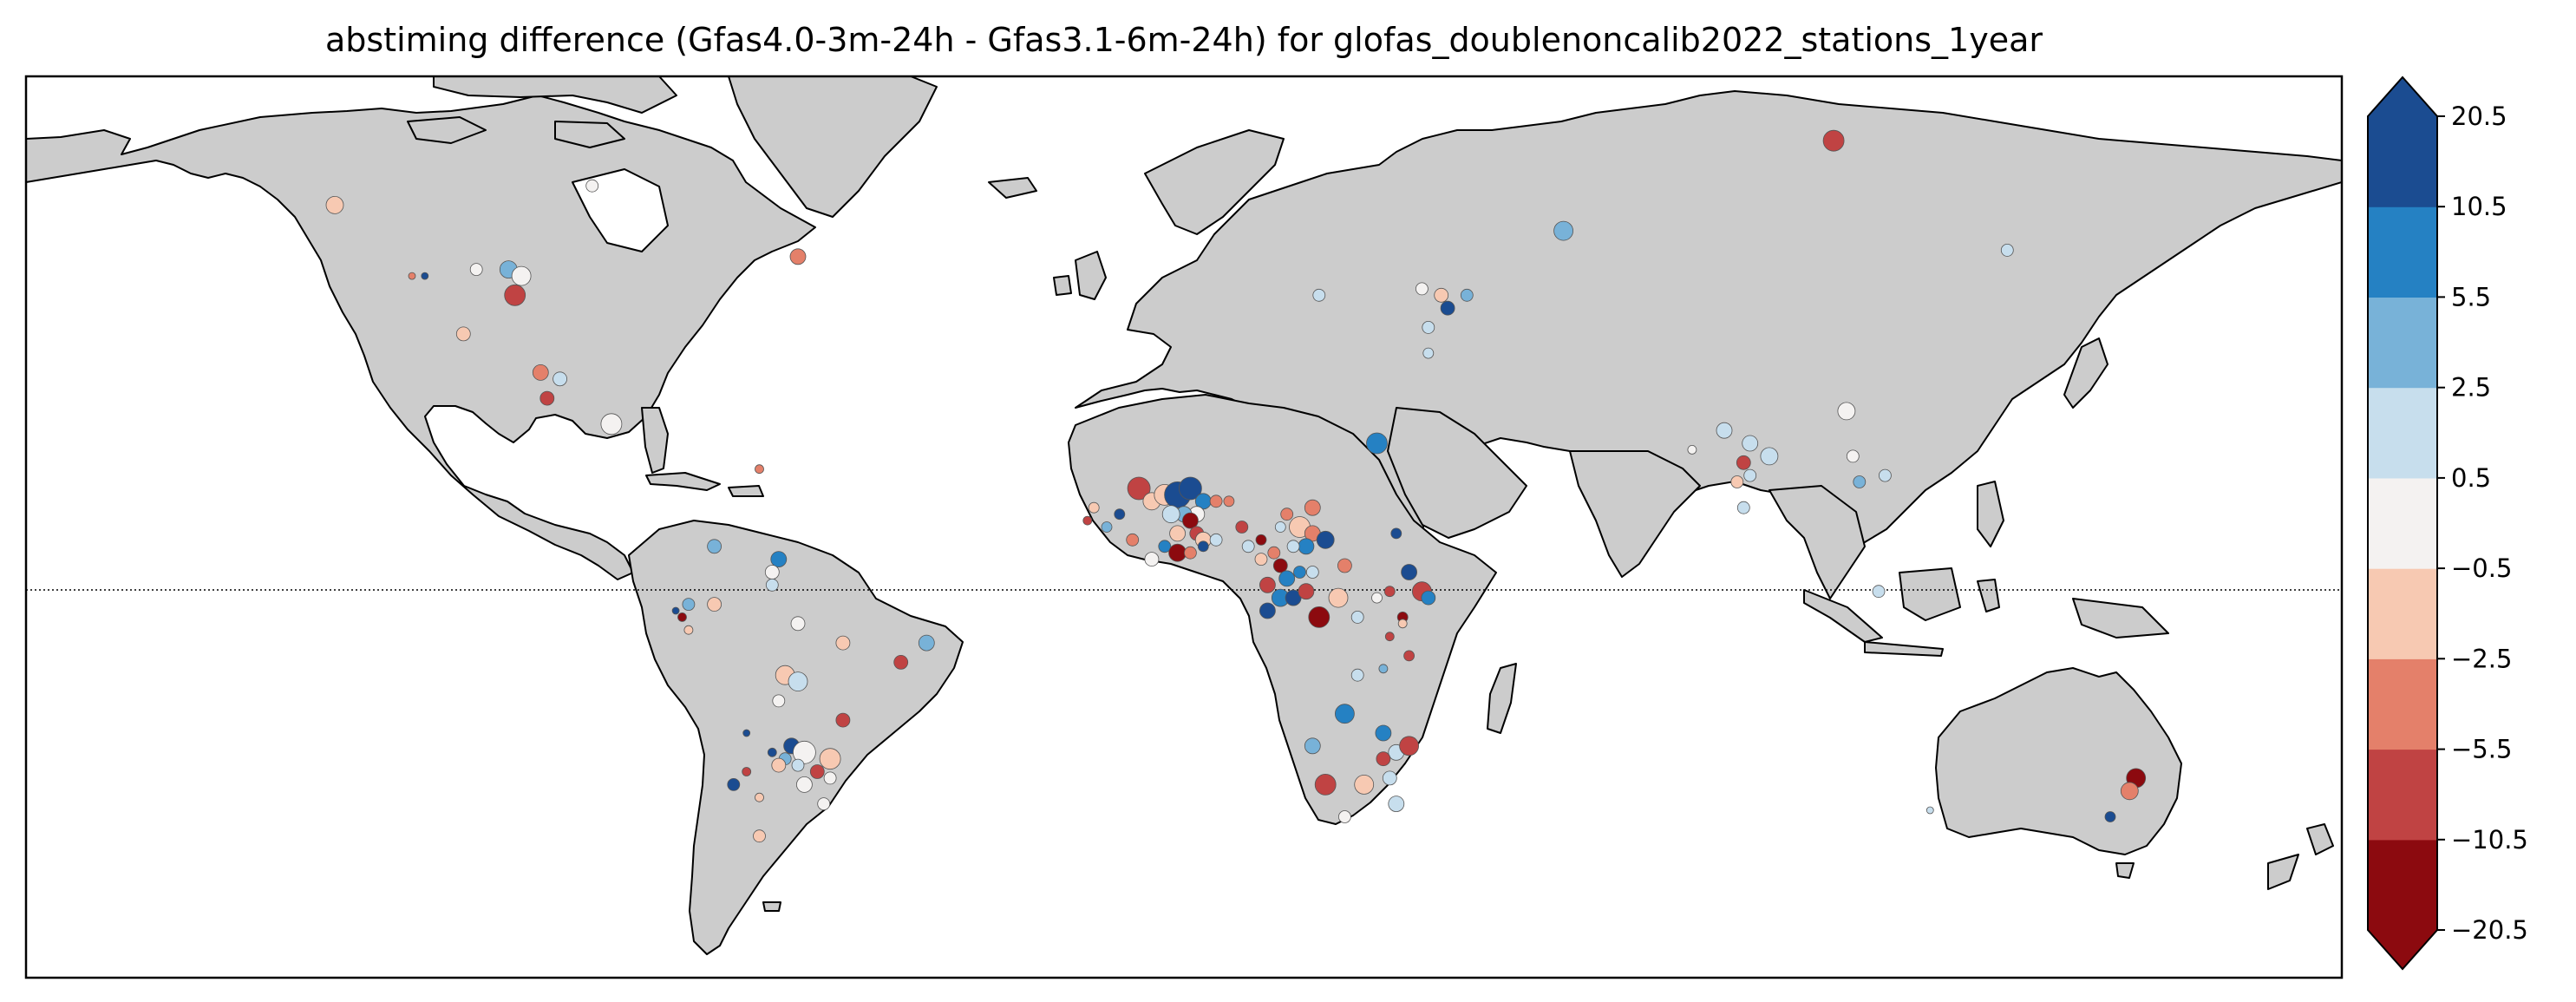  What do you see at coordinates (2479, 116) in the screenshot?
I see `colorbar-tick-label: 20.5` at bounding box center [2479, 116].